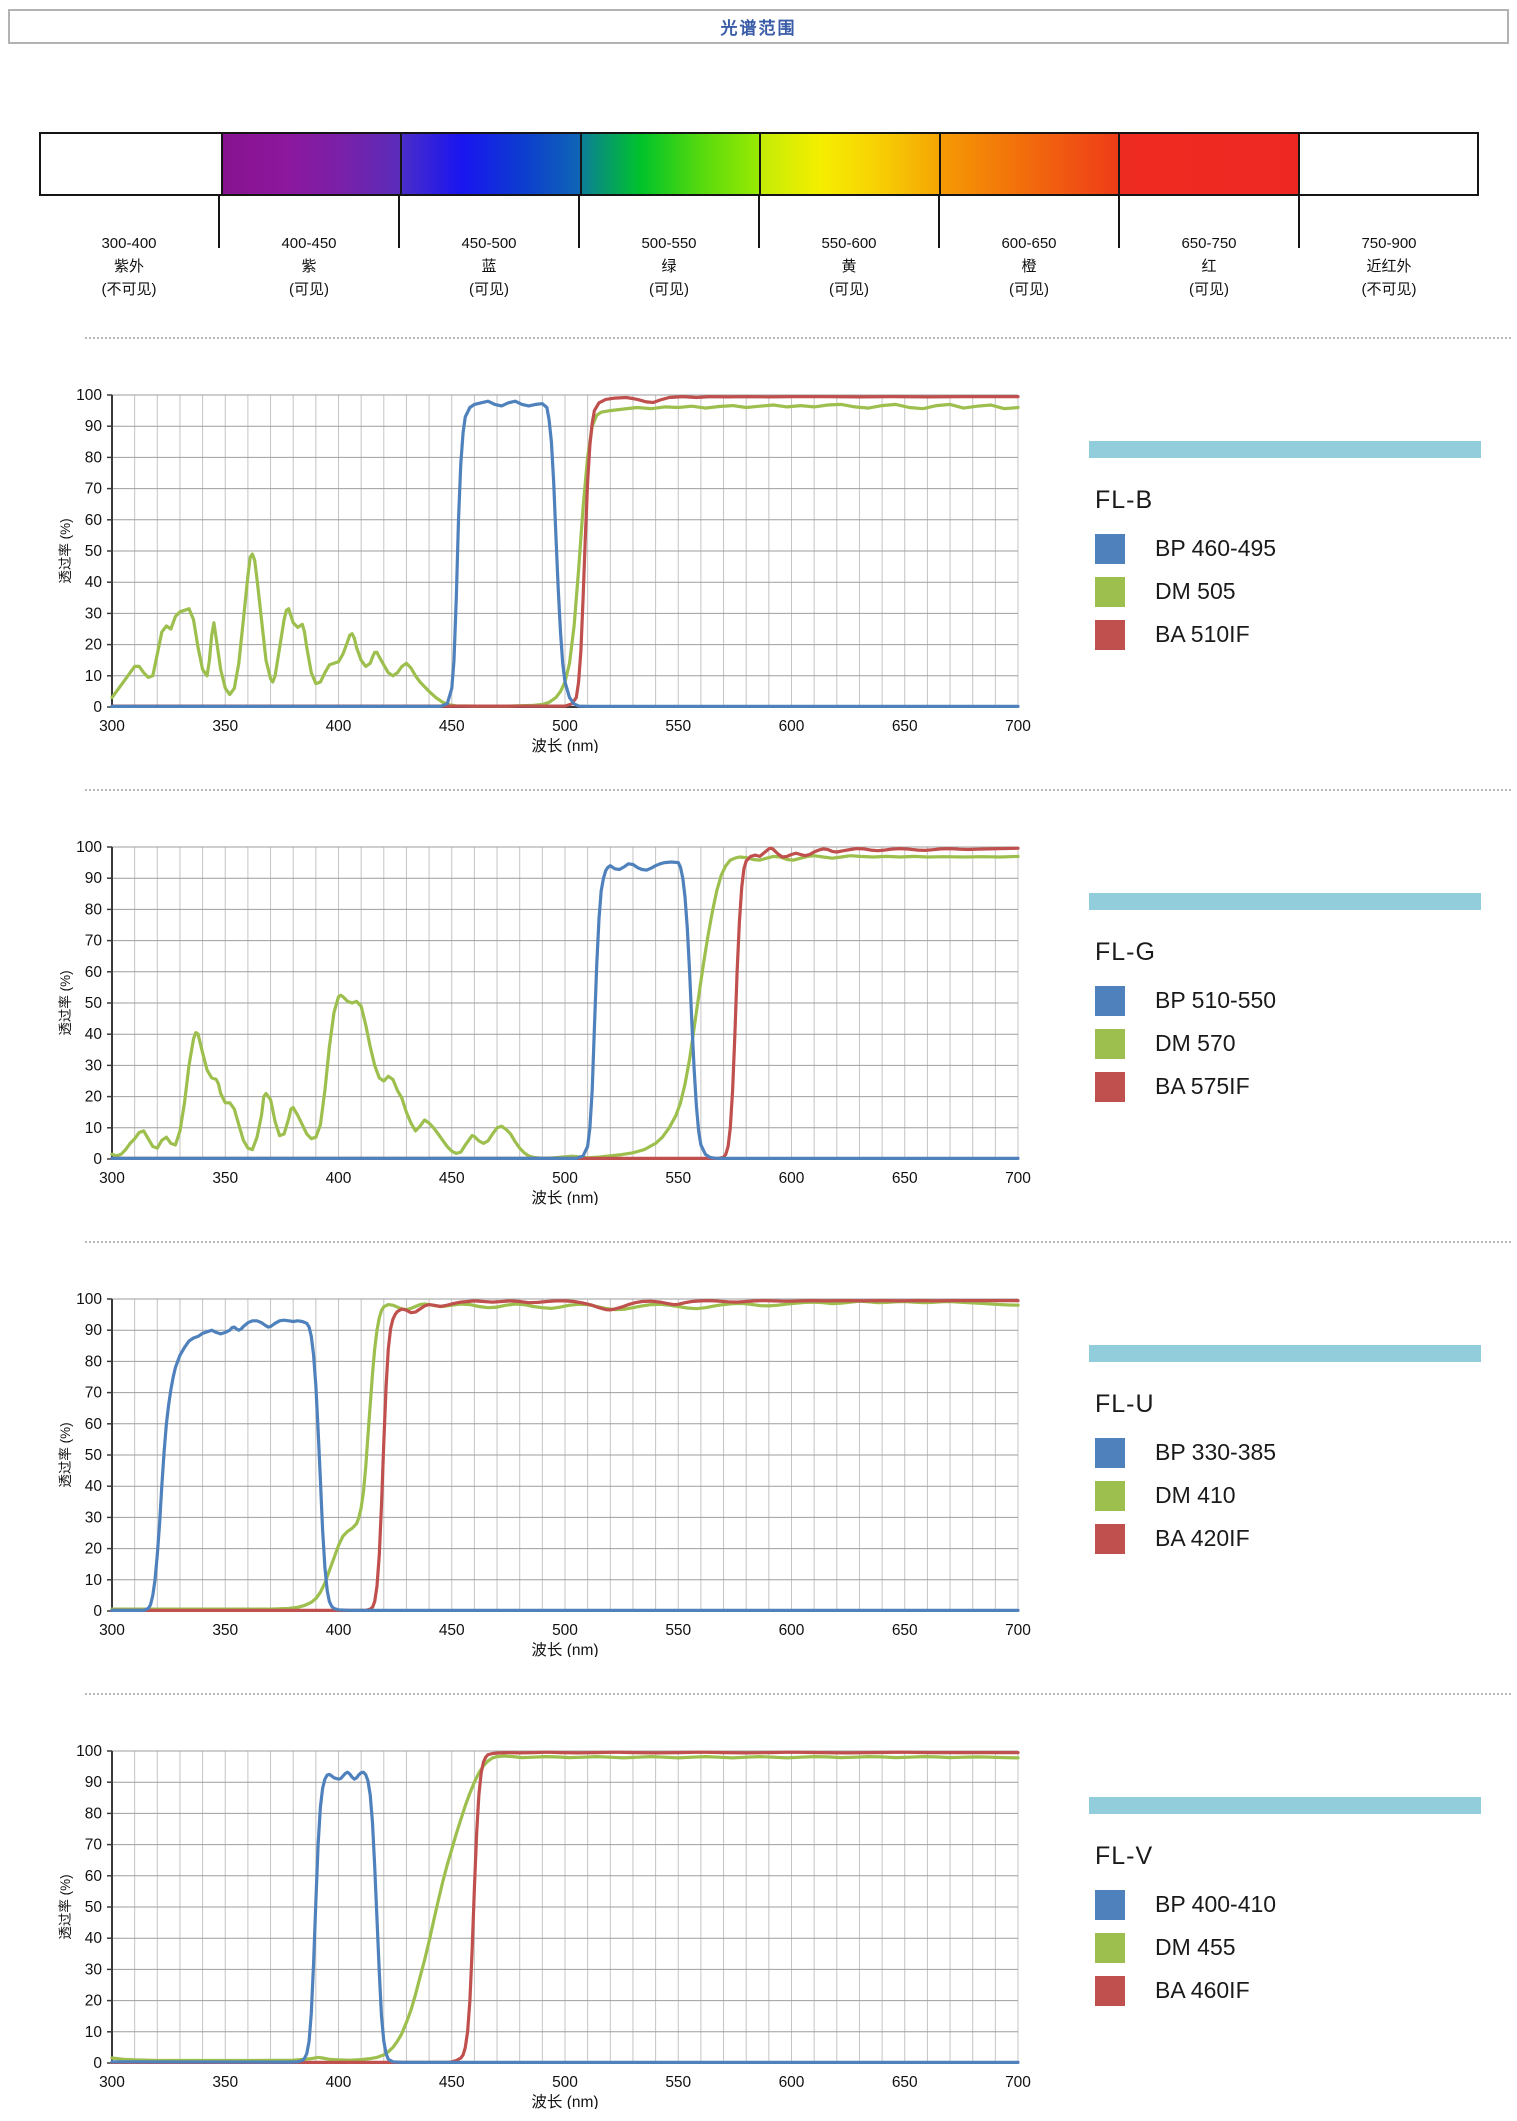  What do you see at coordinates (94, 2032) in the screenshot?
I see `svg-text: 10` at bounding box center [94, 2032].